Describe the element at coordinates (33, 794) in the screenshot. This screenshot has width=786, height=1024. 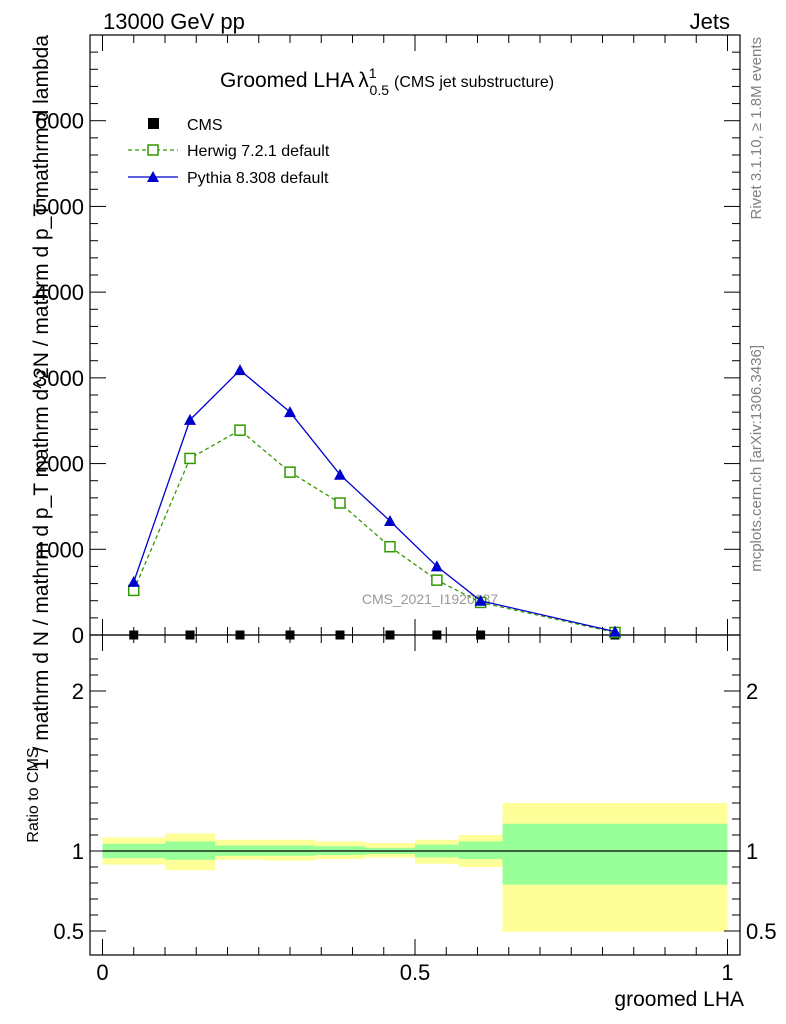
I see `ratio-y-axis-label: Ratio to CMS` at that location.